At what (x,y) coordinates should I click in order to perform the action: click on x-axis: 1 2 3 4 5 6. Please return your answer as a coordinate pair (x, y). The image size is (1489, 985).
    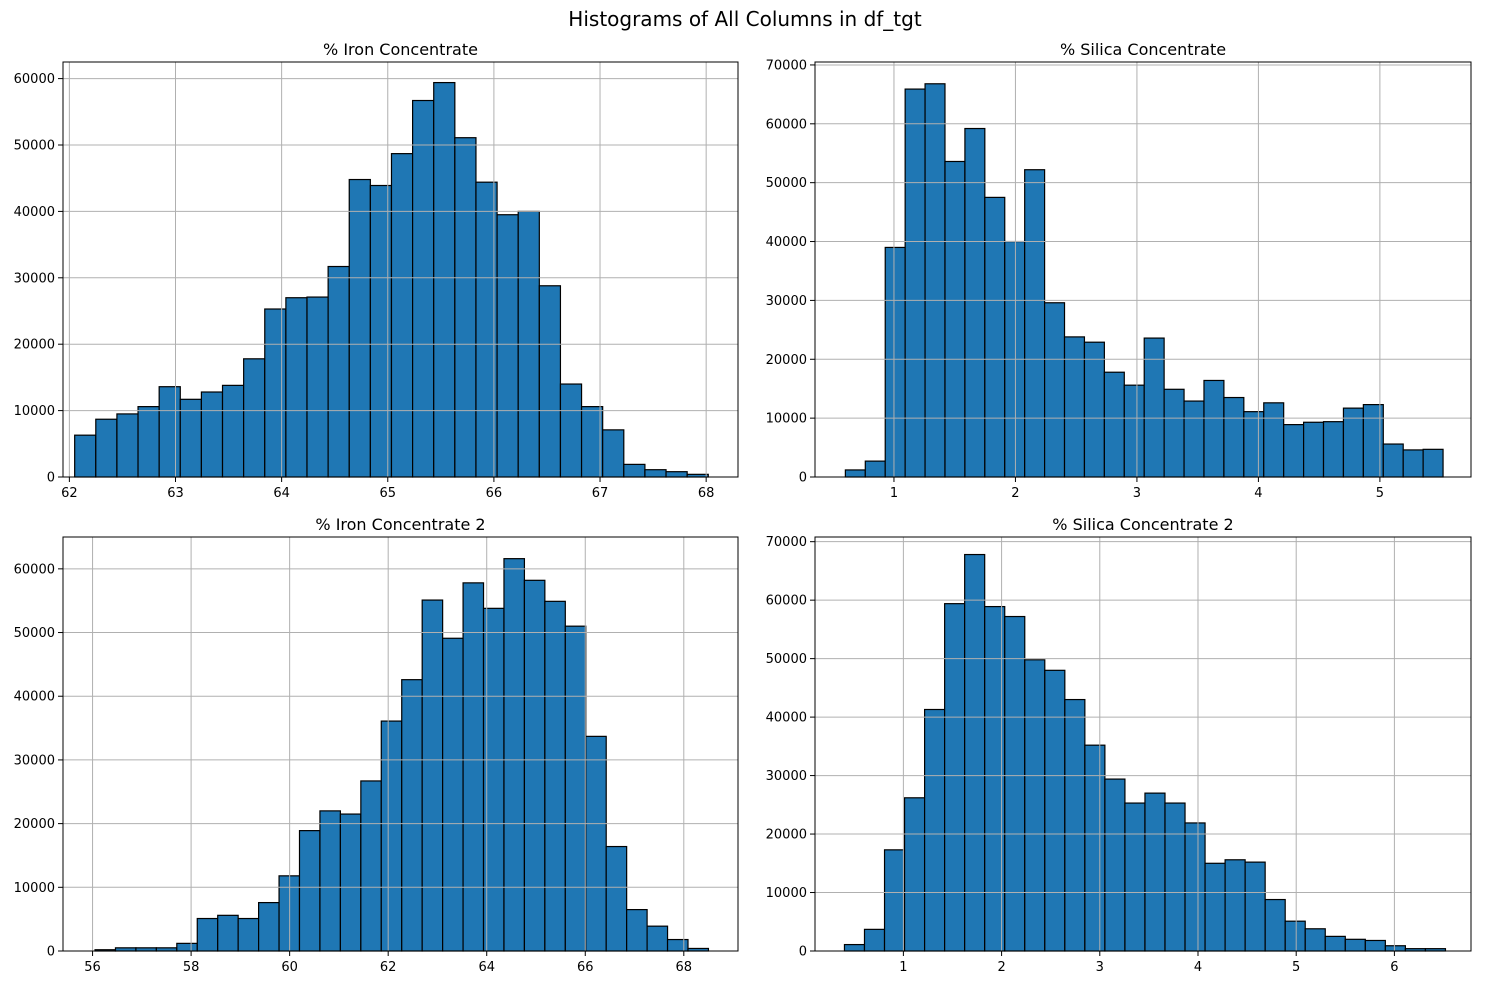
    Looking at the image, I should click on (1149, 963).